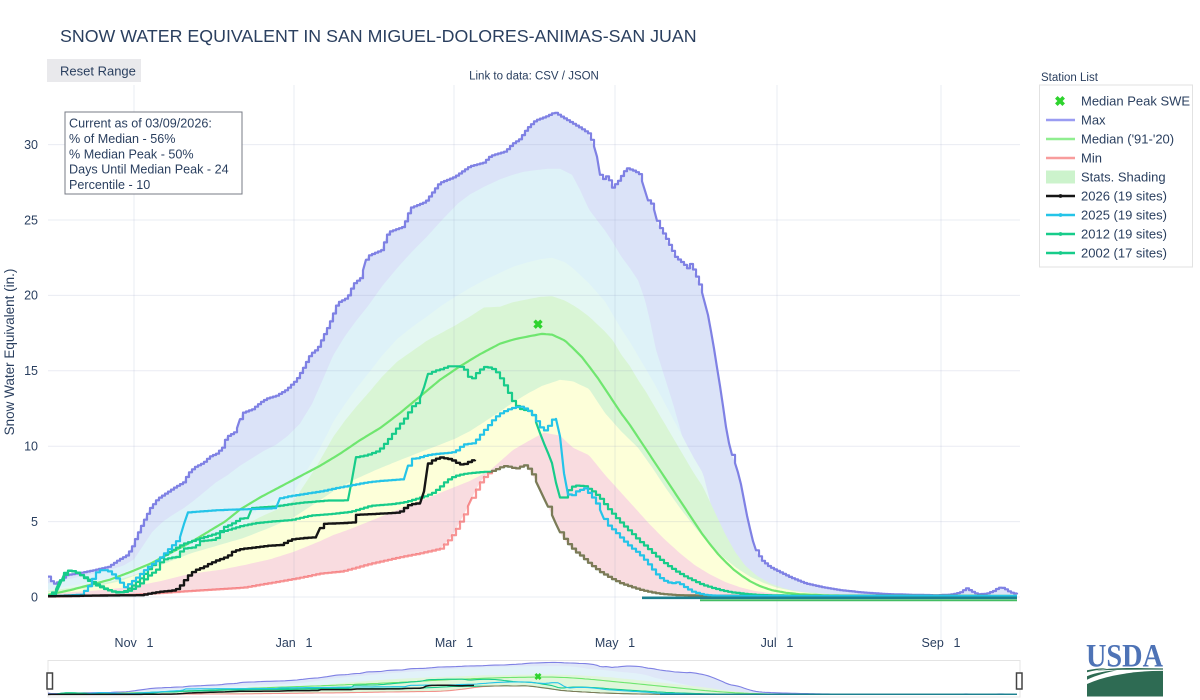 This screenshot has height=700, width=1200. What do you see at coordinates (31, 447) in the screenshot?
I see `svg-text: 10` at bounding box center [31, 447].